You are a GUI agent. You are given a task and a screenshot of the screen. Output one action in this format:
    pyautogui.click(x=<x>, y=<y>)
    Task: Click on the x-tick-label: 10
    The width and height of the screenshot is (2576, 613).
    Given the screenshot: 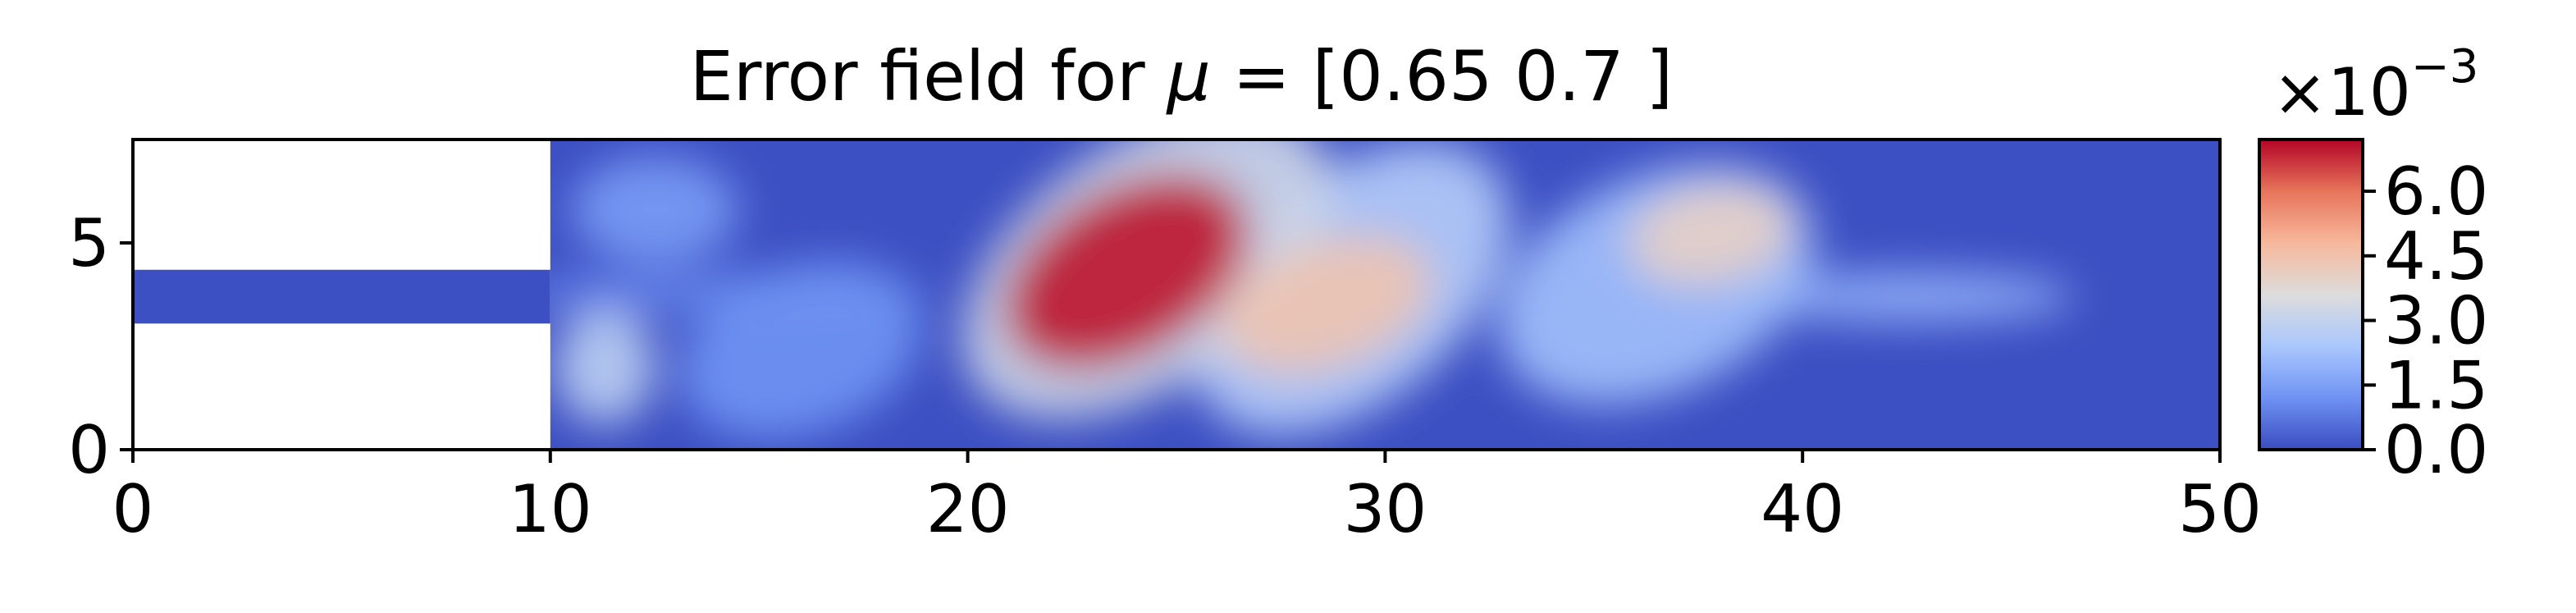 What is the action you would take?
    pyautogui.click(x=551, y=509)
    